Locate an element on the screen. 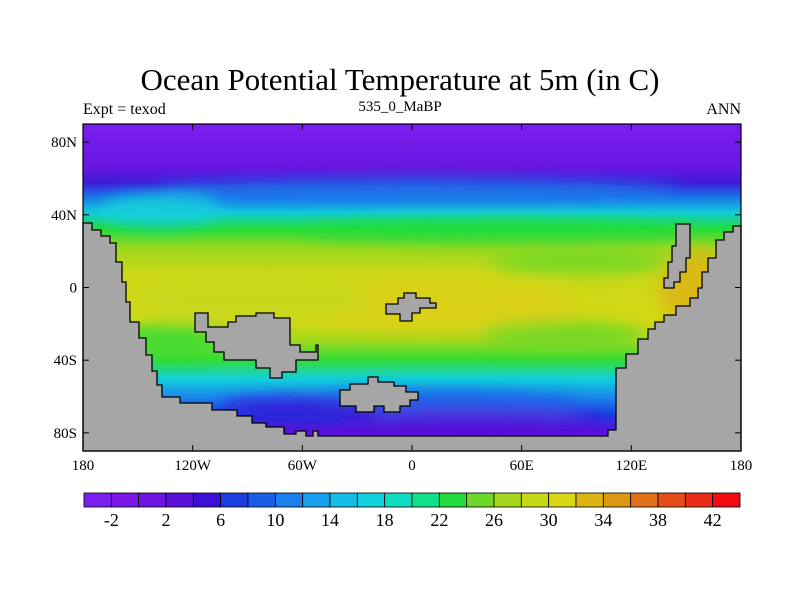  y-tick-label: 0 is located at coordinates (74, 289).